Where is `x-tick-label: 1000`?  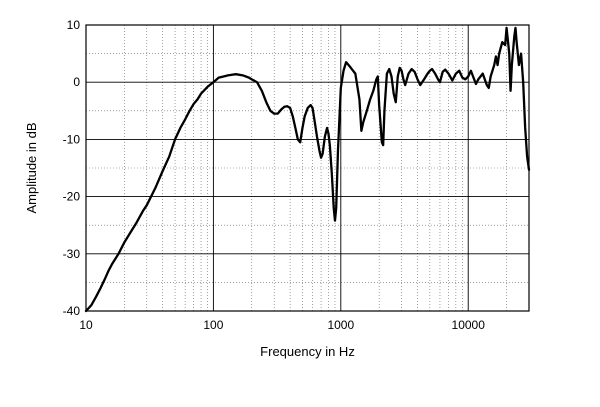 x-tick-label: 1000 is located at coordinates (340, 325).